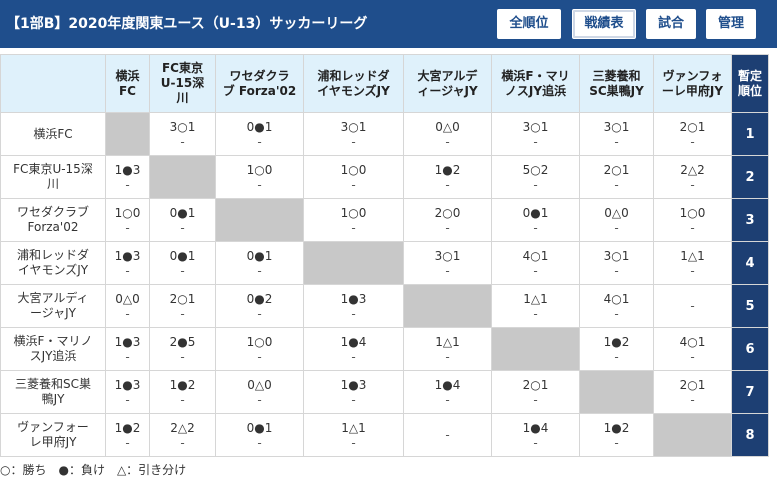  Describe the element at coordinates (529, 24) in the screenshot. I see `all-rankings-button: 全順位` at that location.